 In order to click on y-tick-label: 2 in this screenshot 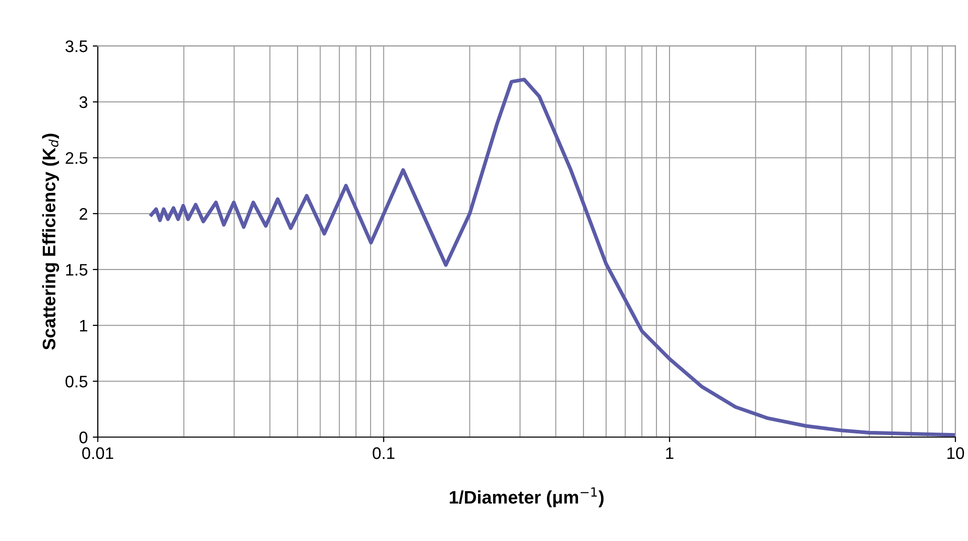, I will do `click(84, 214)`.